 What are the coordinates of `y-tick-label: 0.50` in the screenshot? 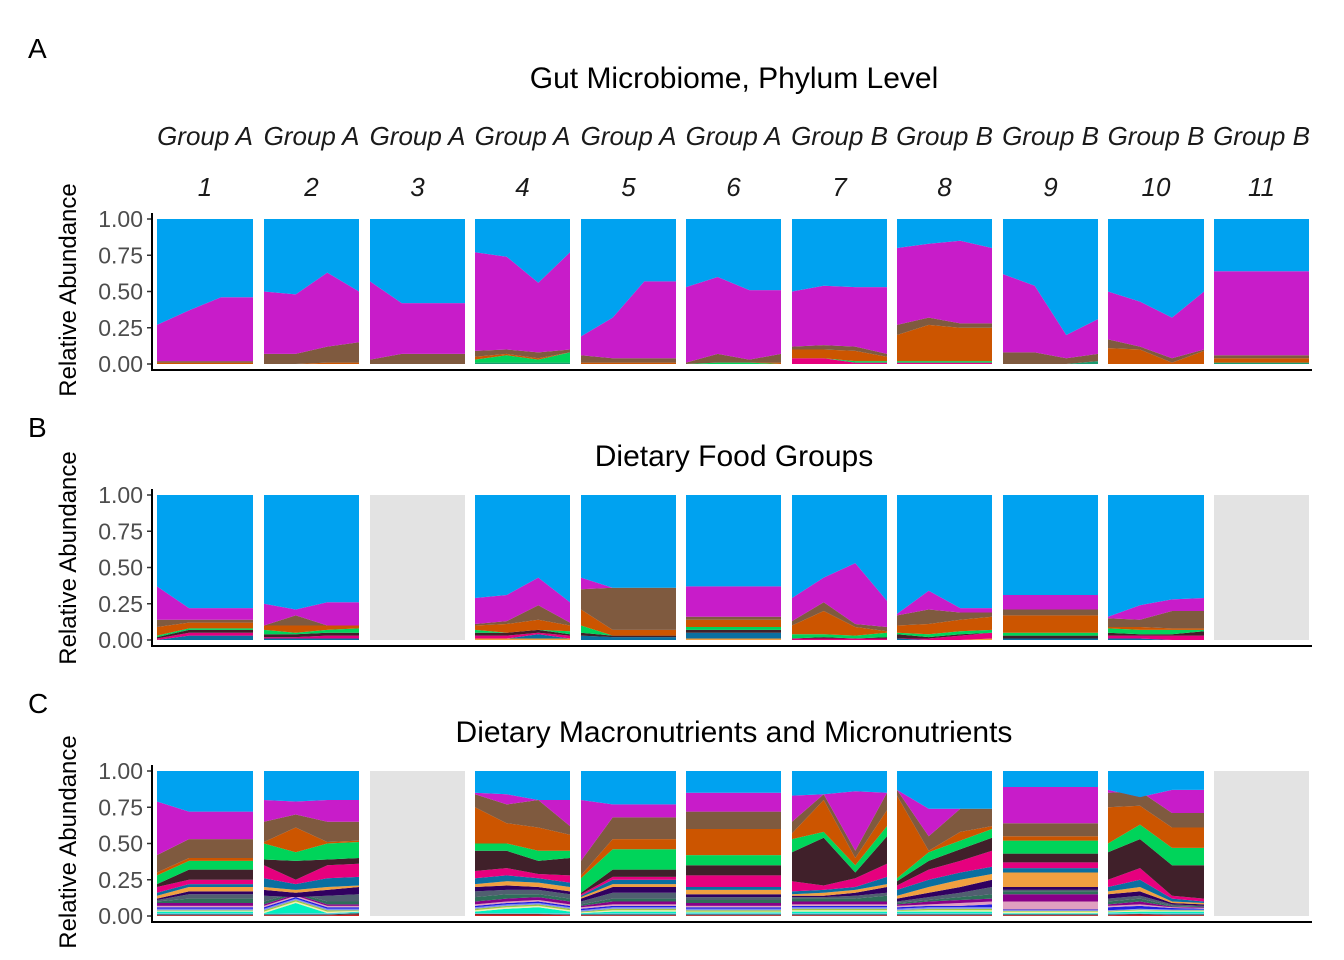 It's located at (120, 292).